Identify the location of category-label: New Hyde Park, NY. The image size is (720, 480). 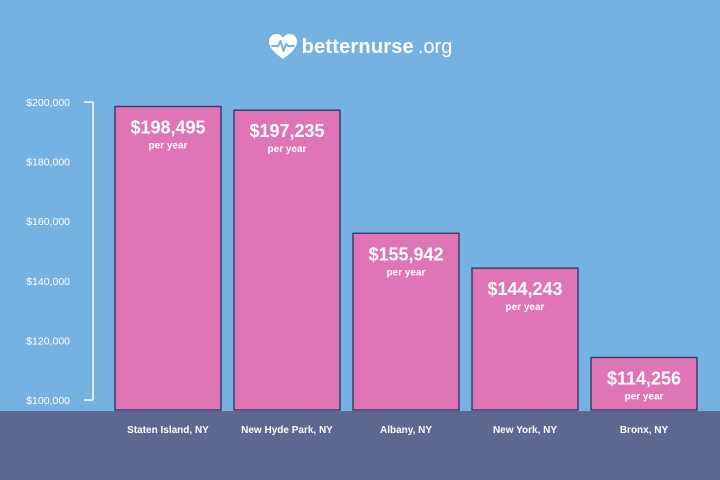
(287, 430).